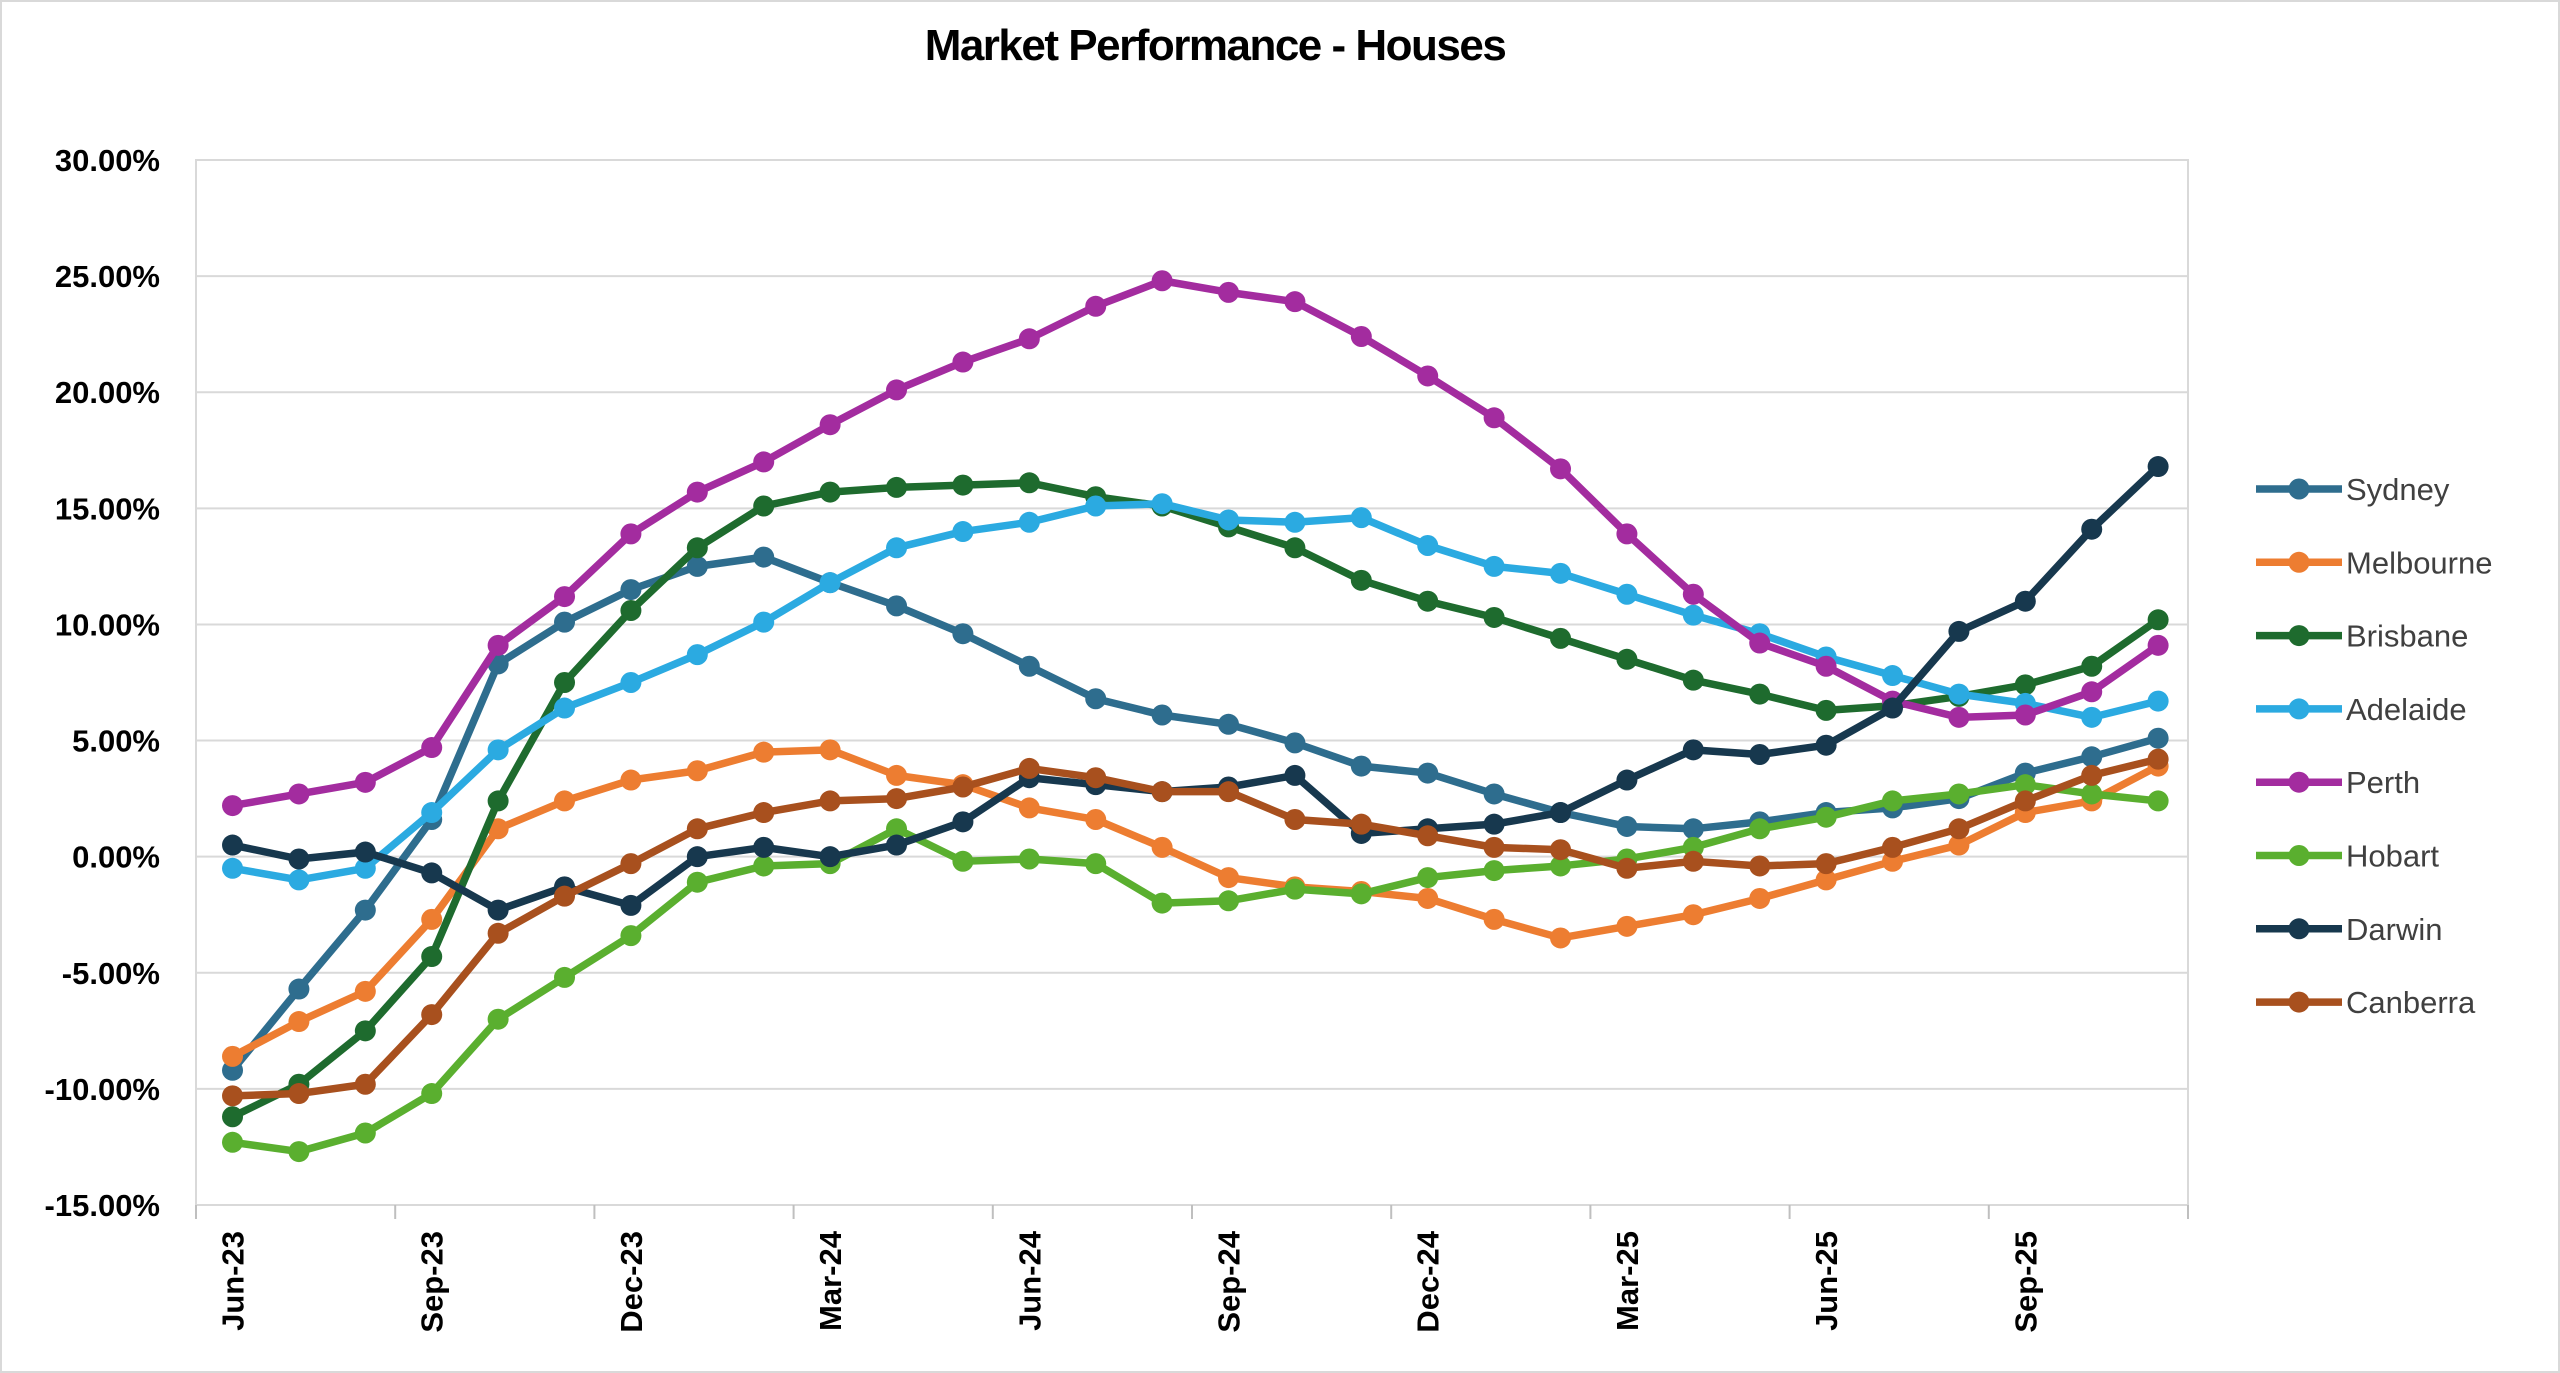  I want to click on y-axis-tick-label: 15.00%, so click(107, 508).